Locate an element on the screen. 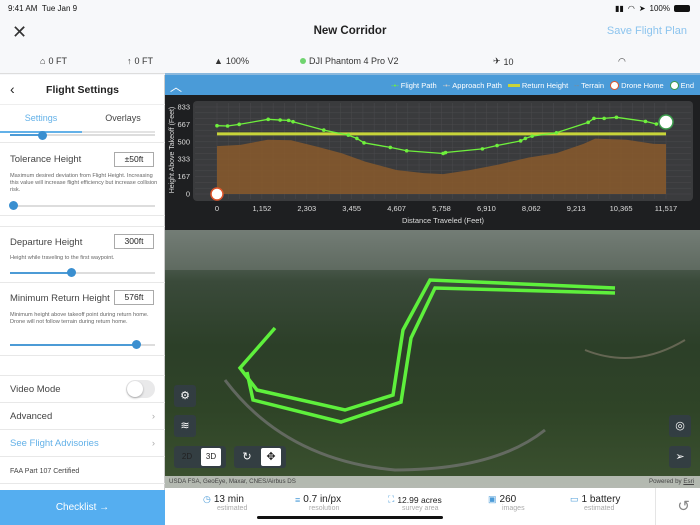  layers-icon: ≋ is located at coordinates (185, 426).